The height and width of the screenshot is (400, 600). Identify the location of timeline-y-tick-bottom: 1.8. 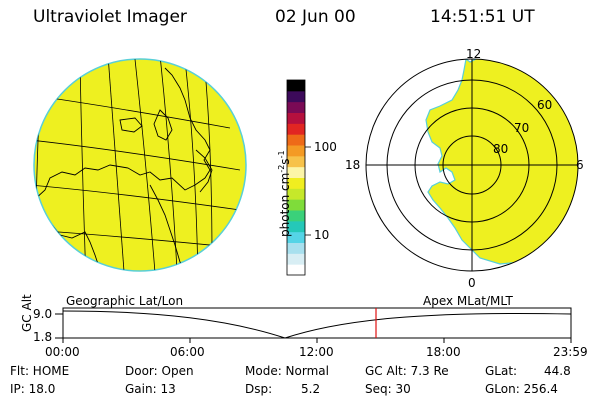
(43, 337).